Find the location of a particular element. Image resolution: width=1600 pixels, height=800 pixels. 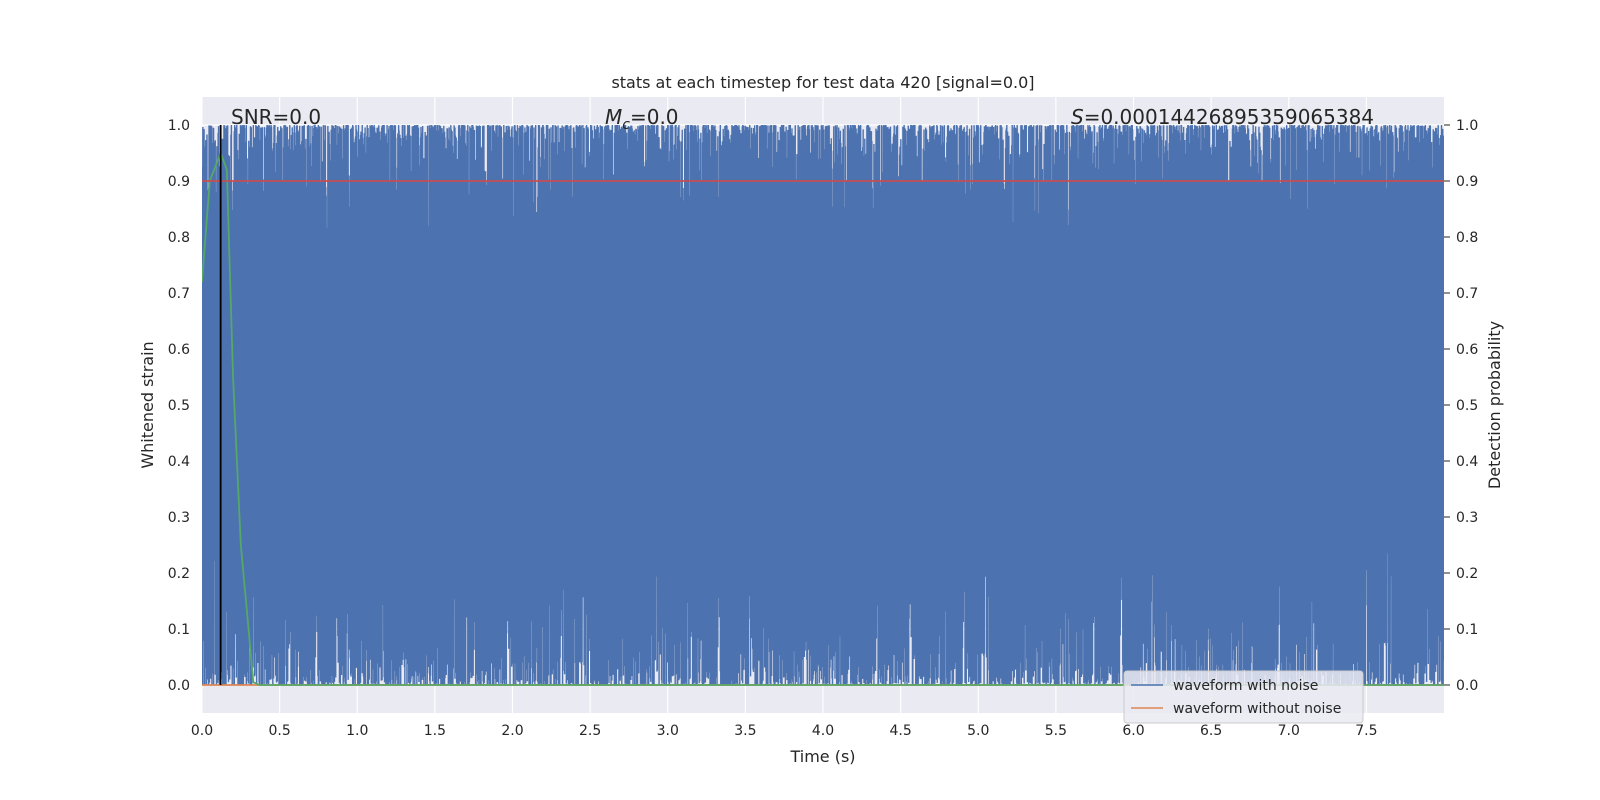

mc-symbol: M is located at coordinates (613, 117).